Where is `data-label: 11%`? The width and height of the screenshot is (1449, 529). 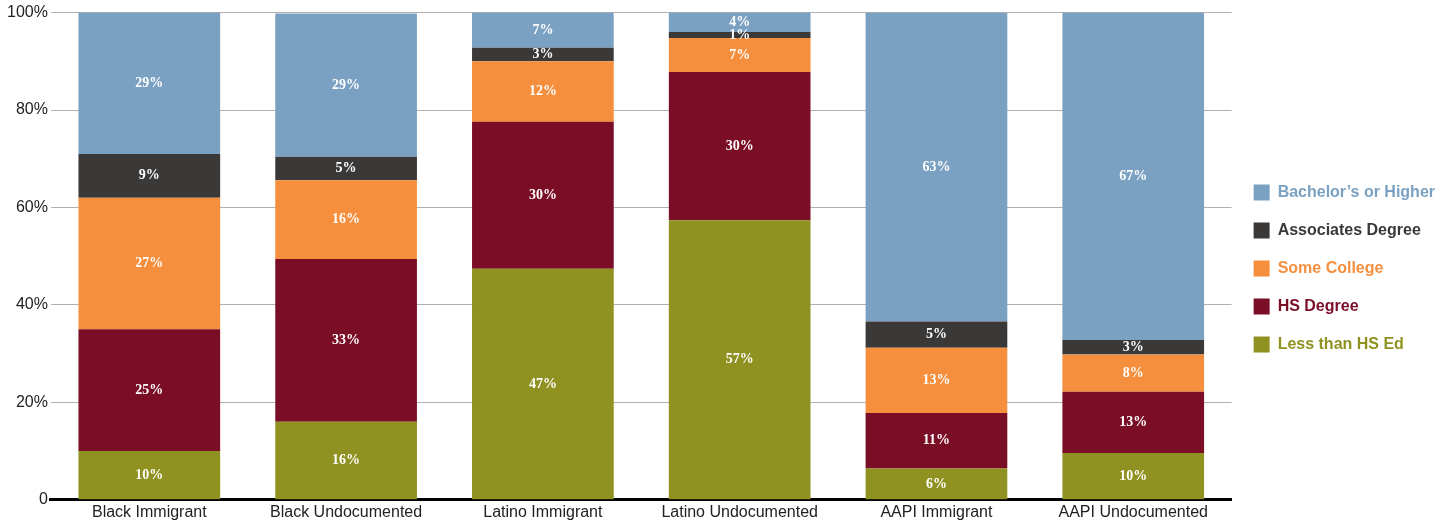 data-label: 11% is located at coordinates (936, 440).